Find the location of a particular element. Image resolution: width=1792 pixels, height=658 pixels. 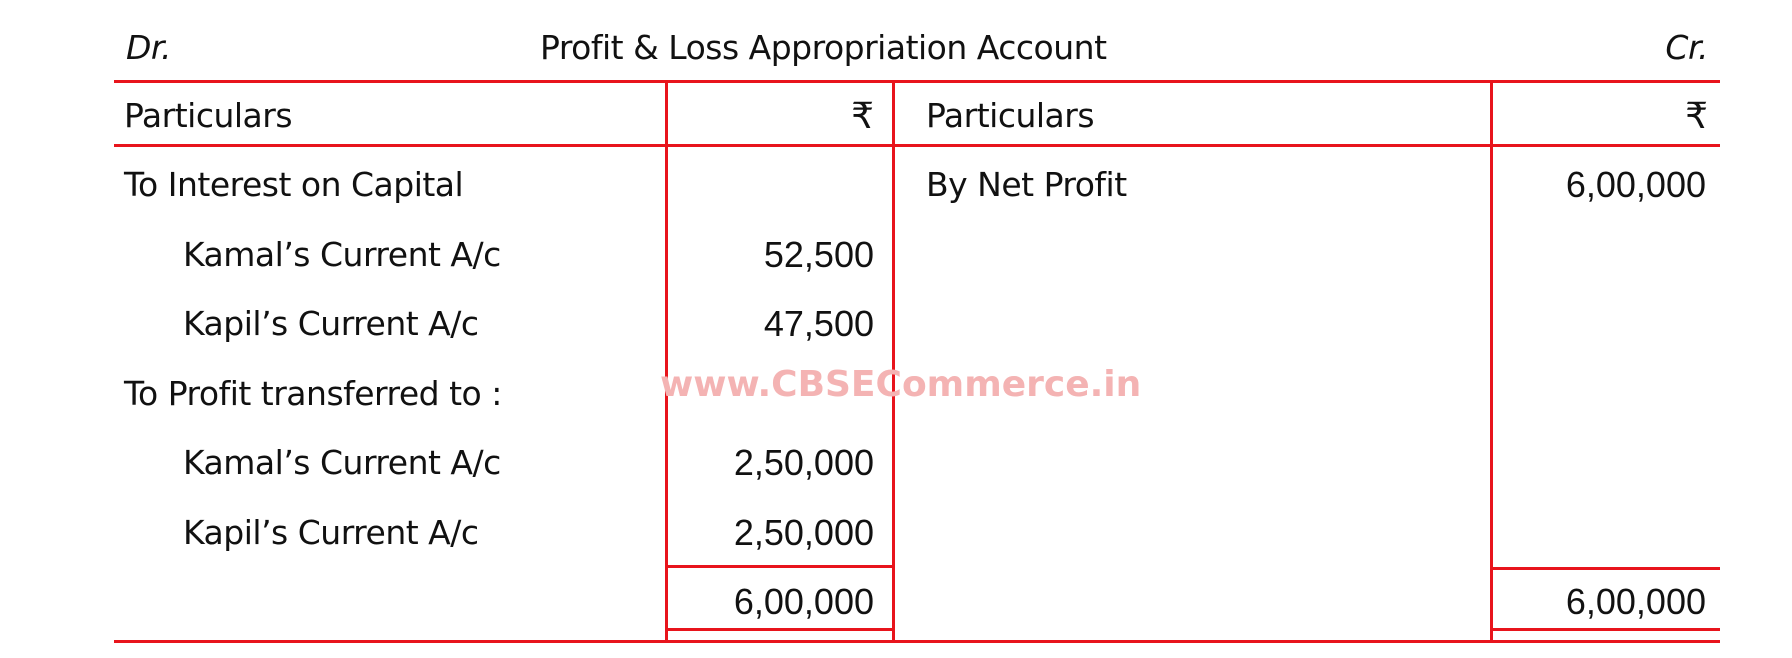

credit-row-amount: 6,00,000 is located at coordinates (1635, 184).